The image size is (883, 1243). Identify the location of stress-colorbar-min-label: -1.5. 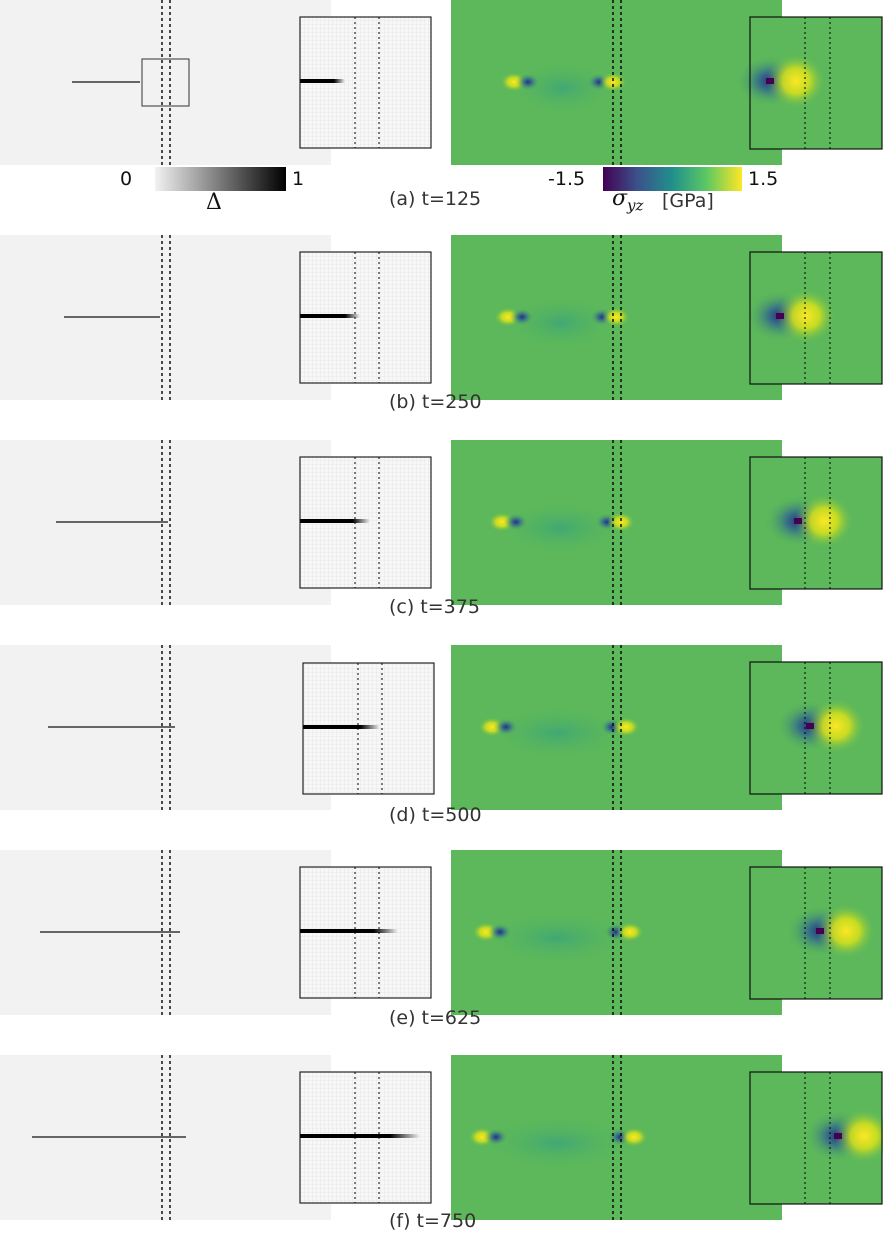
(567, 179).